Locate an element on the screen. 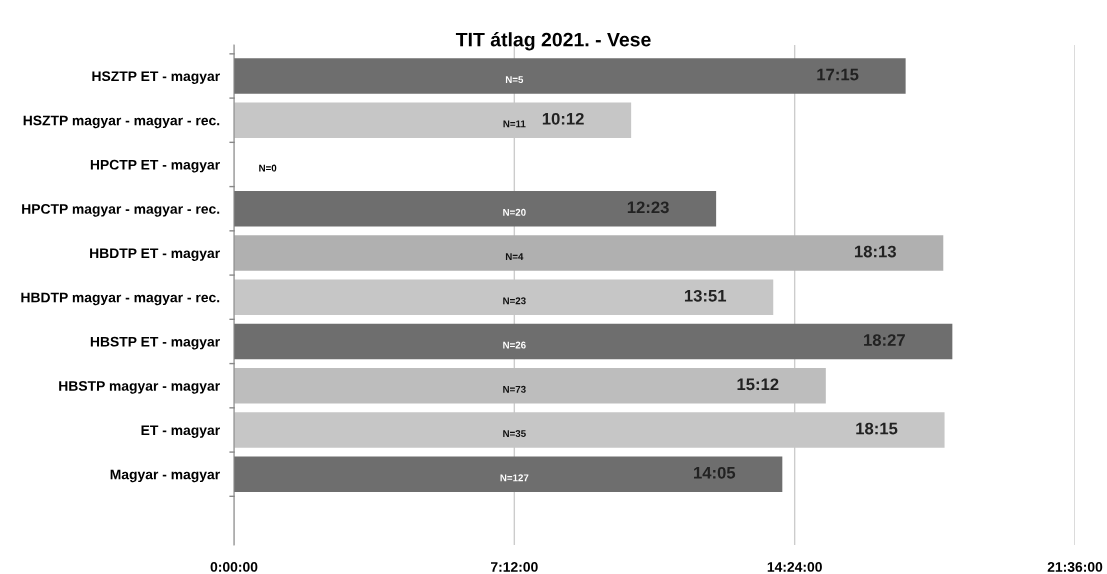 This screenshot has height=574, width=1107. y-tick-label: HBSTP ET - magyar is located at coordinates (155, 343).